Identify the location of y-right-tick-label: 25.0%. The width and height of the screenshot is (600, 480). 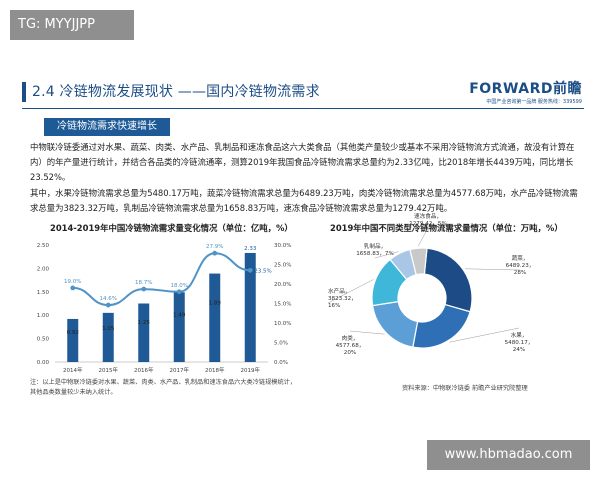
(282, 266).